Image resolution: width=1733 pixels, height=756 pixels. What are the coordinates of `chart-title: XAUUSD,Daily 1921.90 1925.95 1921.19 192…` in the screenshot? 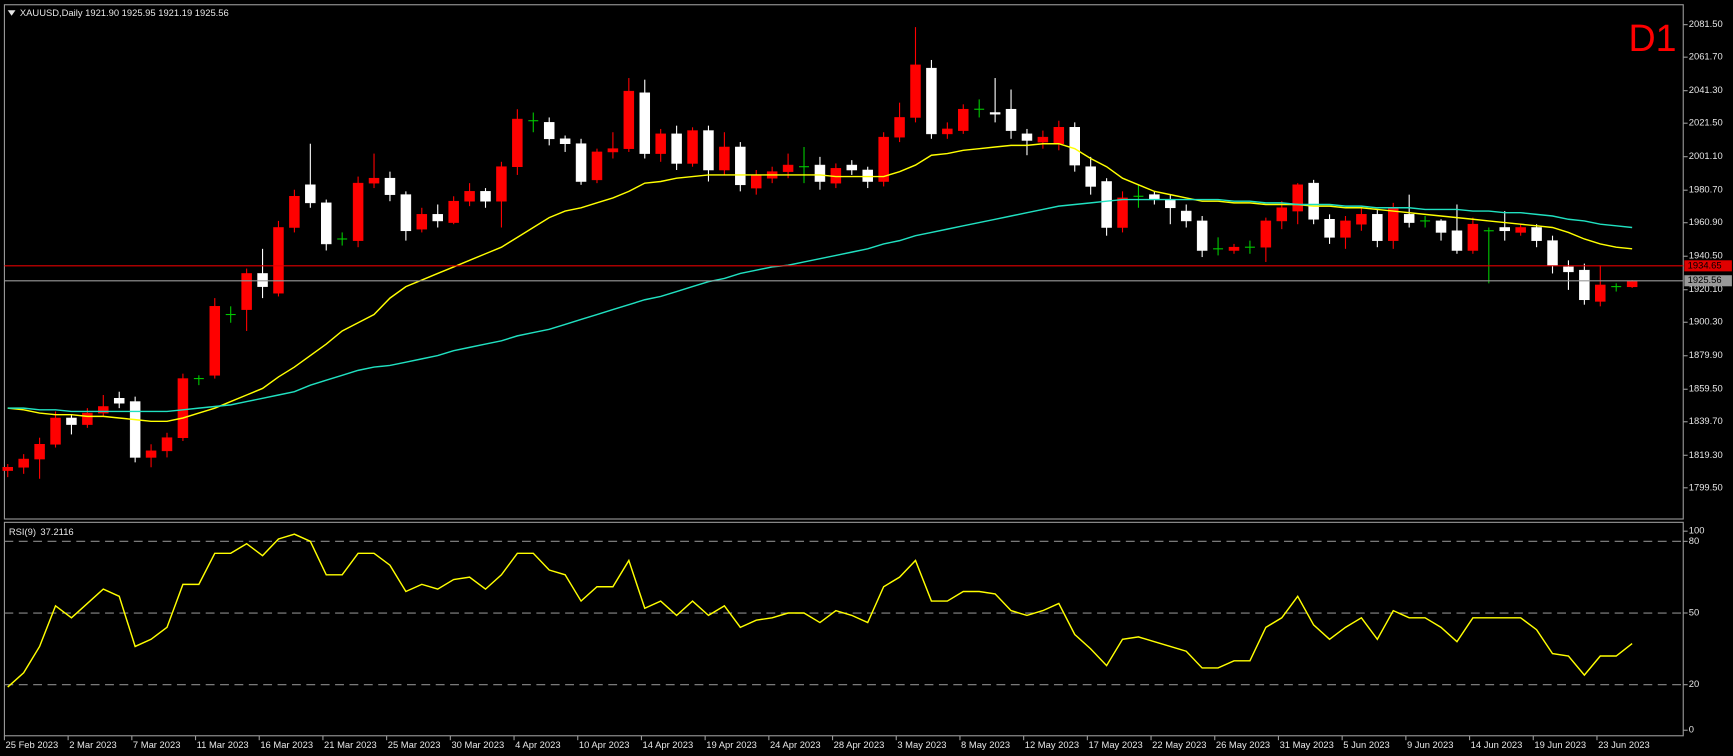 It's located at (124, 12).